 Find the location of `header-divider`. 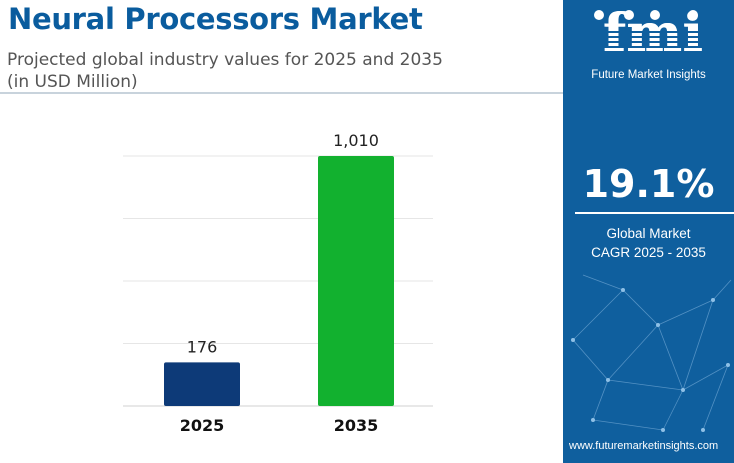

header-divider is located at coordinates (281, 93).